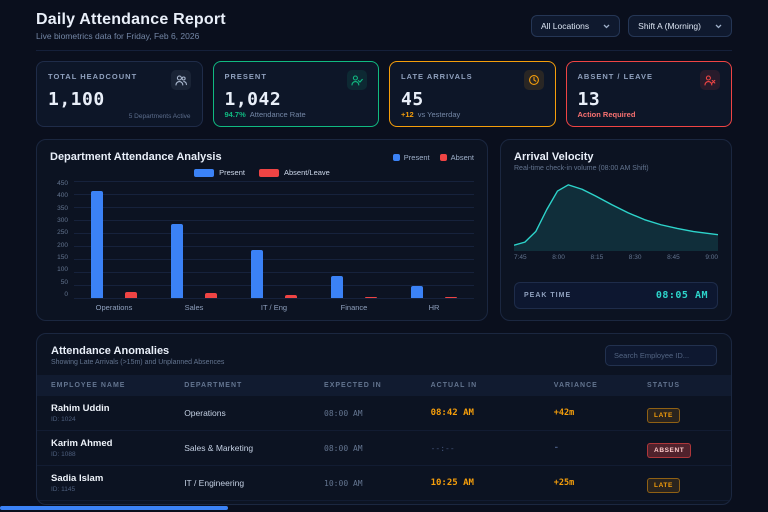 This screenshot has height=512, width=768. What do you see at coordinates (411, 157) in the screenshot?
I see `legend-item-present: Present` at bounding box center [411, 157].